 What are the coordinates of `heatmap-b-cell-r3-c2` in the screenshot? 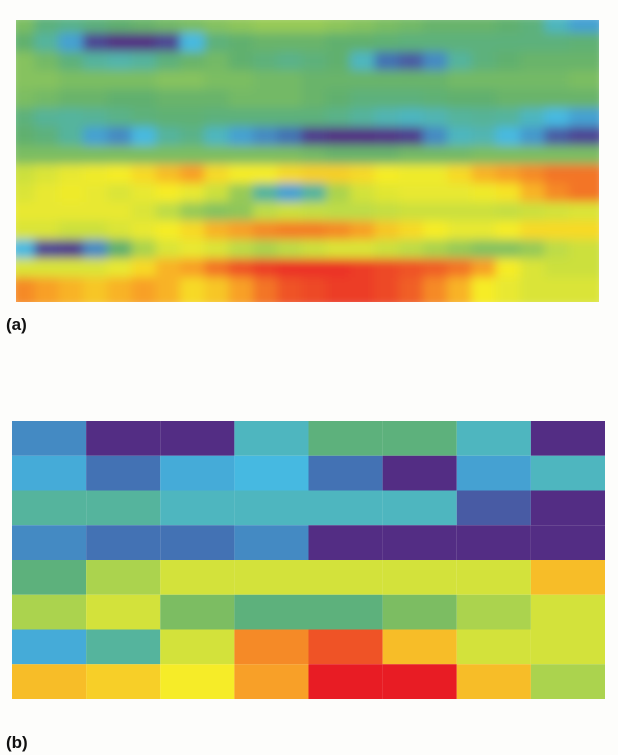 It's located at (197, 542).